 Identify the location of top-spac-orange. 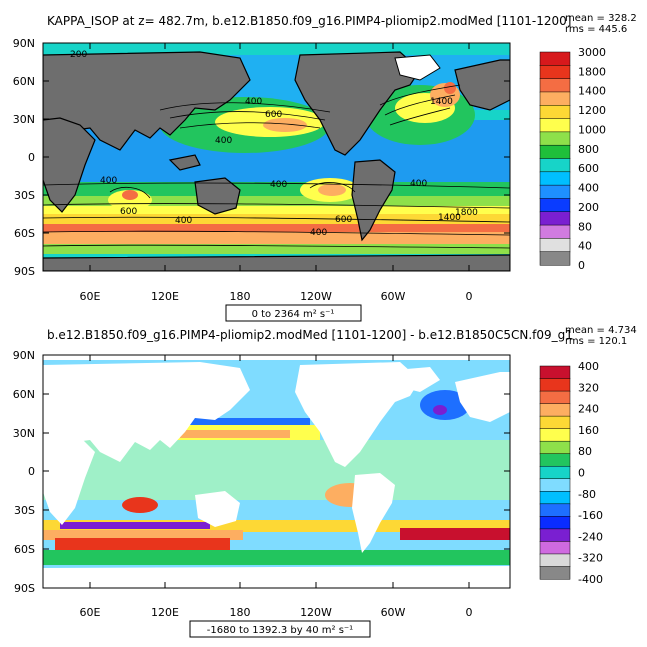
(332, 190).